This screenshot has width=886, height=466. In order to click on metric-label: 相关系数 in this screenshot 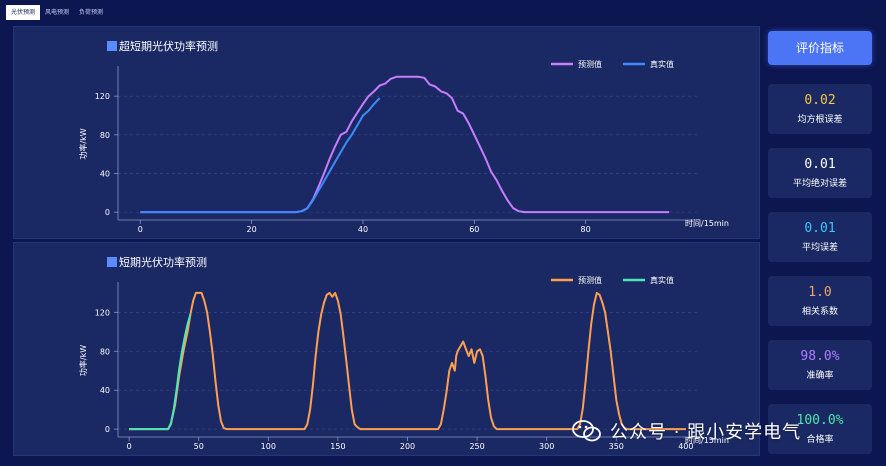, I will do `click(819, 312)`.